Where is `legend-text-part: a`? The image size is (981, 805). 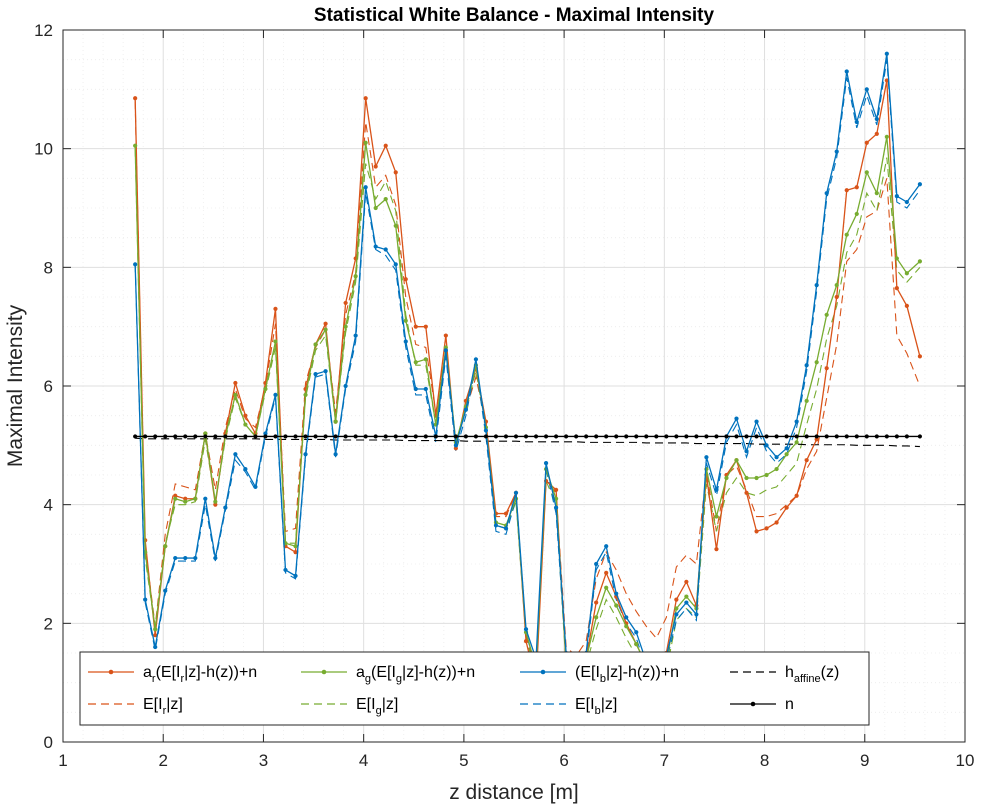 legend-text-part: a is located at coordinates (360, 672).